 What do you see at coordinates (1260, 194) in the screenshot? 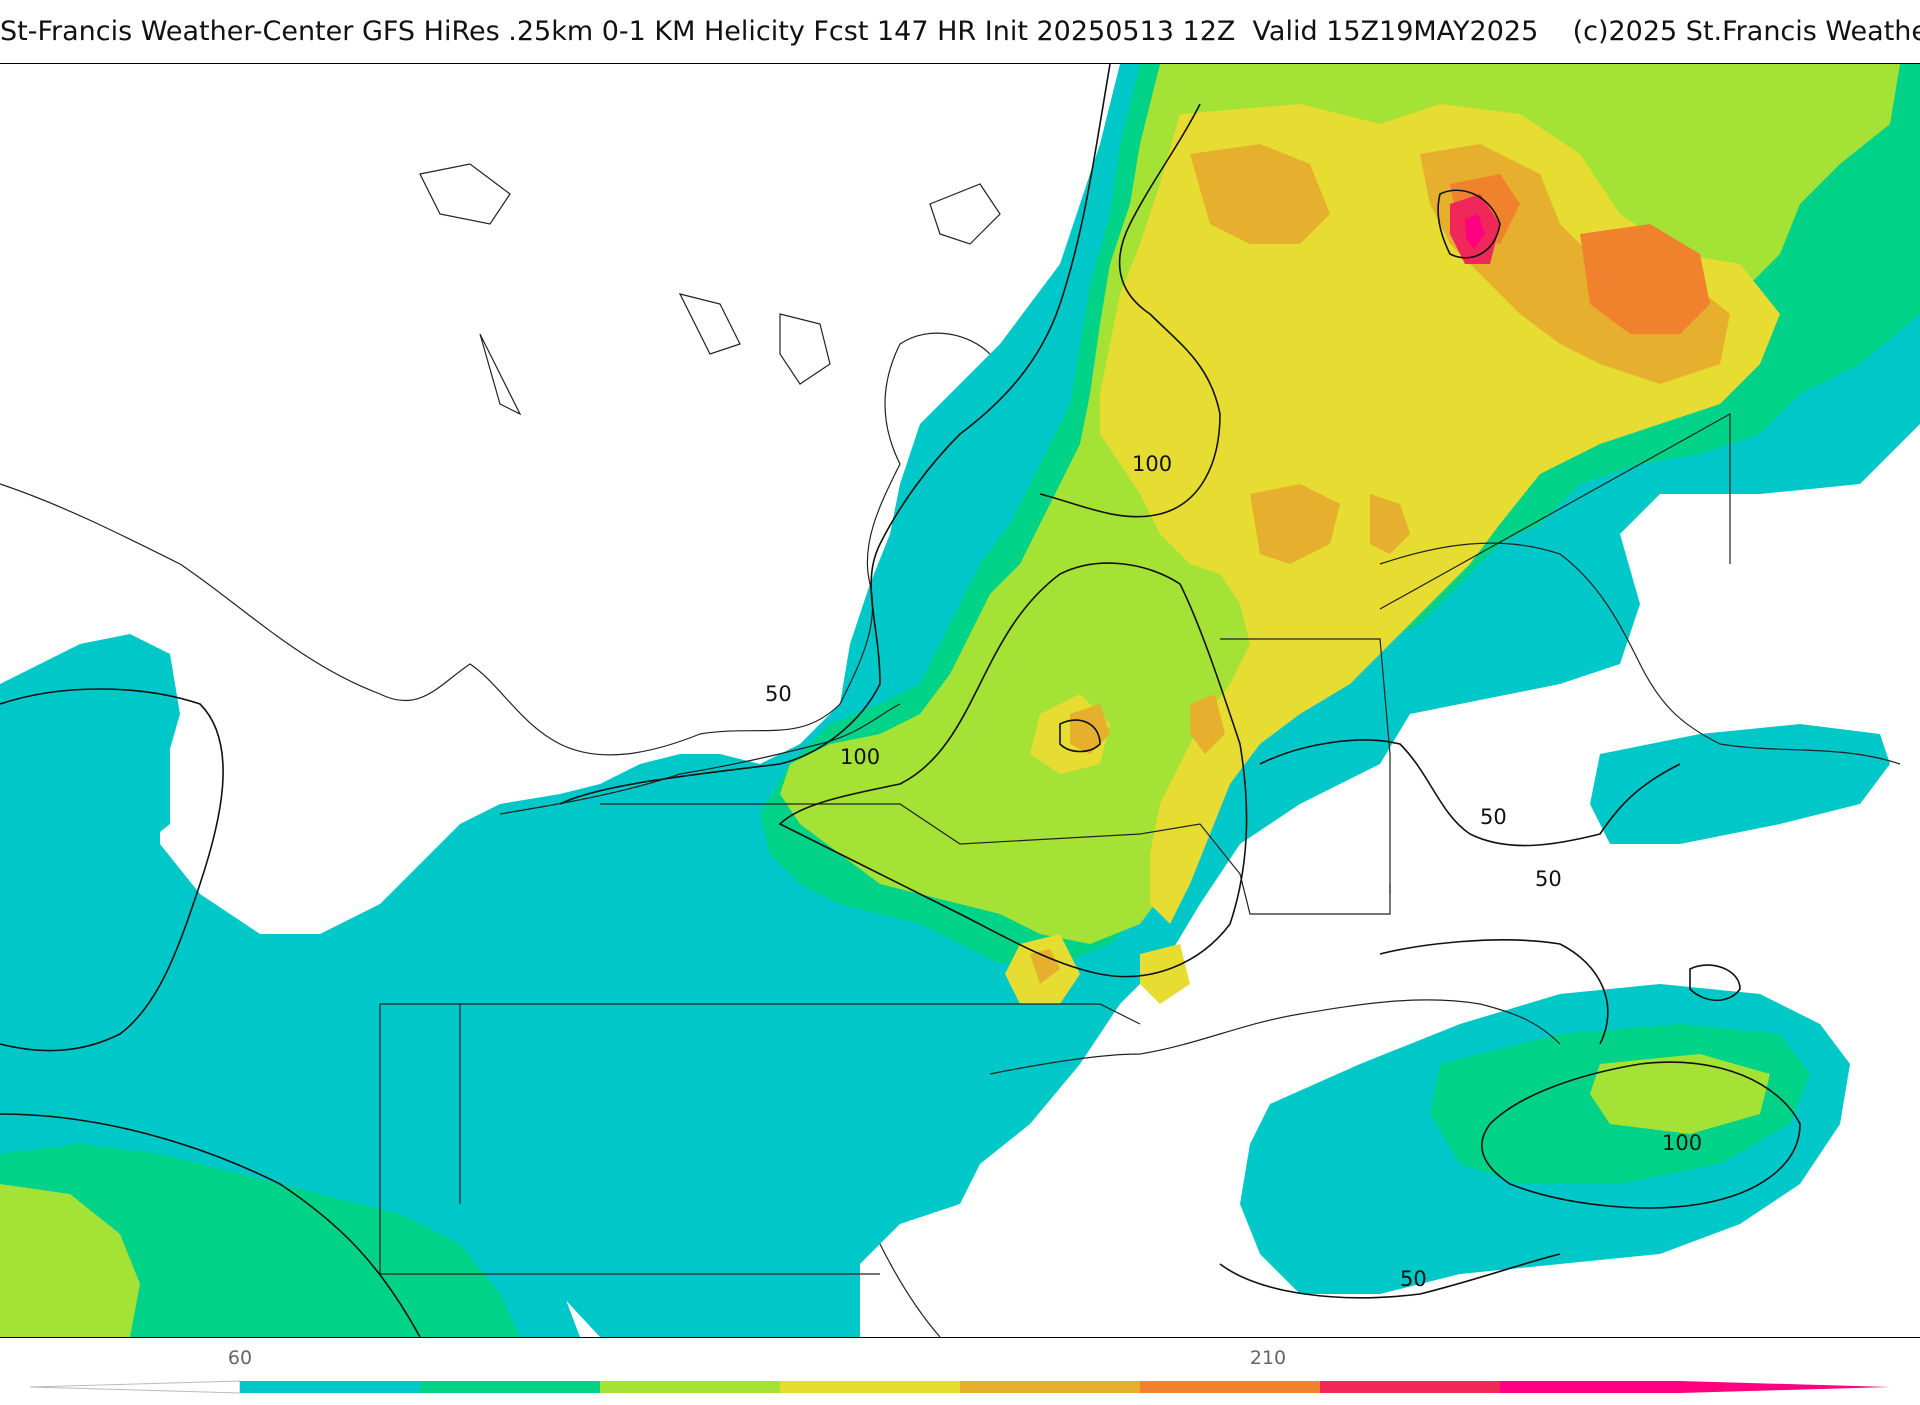
I see `orange-region-n` at bounding box center [1260, 194].